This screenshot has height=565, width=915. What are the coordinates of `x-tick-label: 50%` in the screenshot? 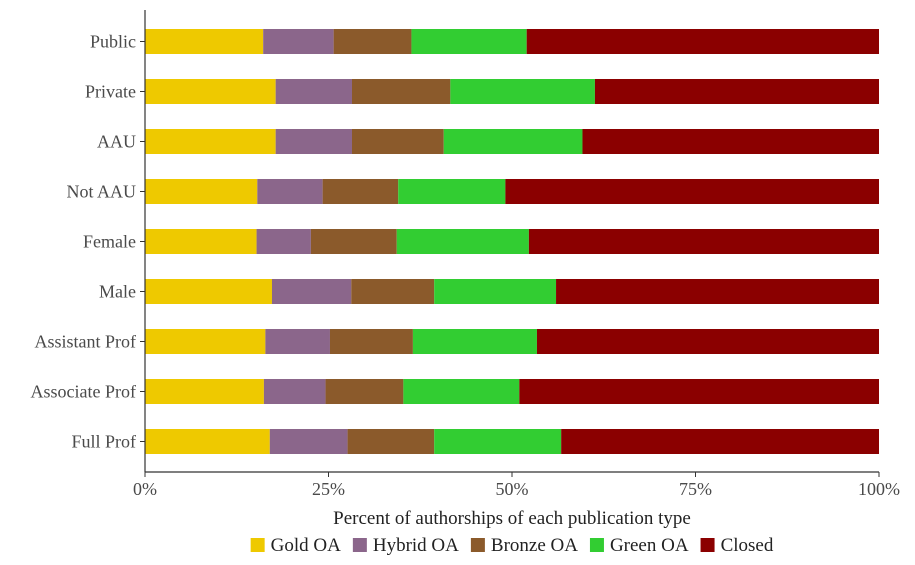 It's located at (512, 489).